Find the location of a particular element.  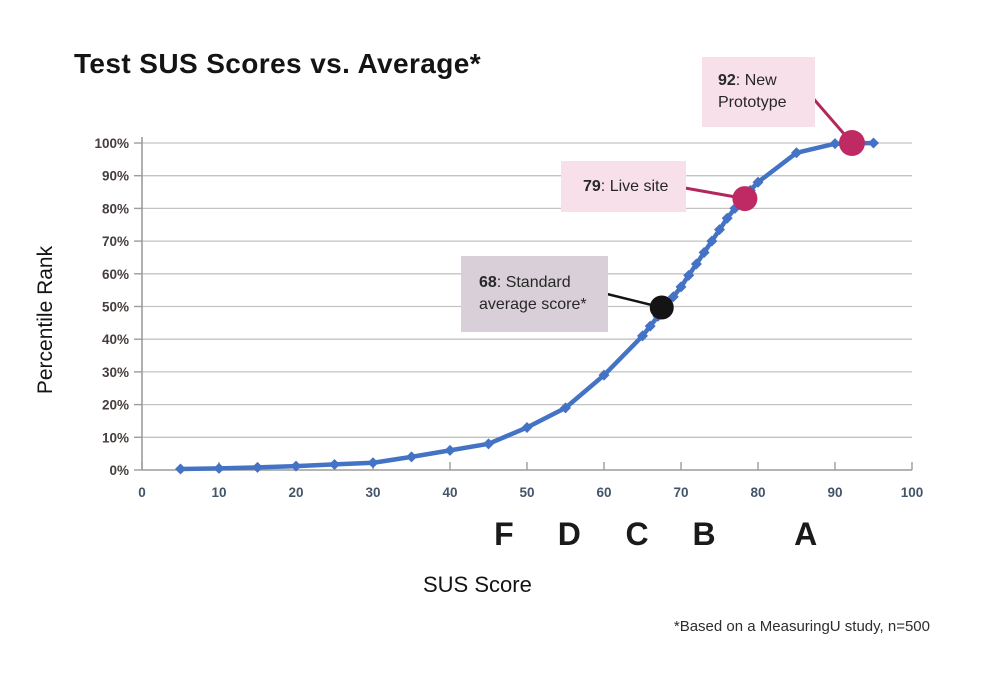

x-tick-label: 0 is located at coordinates (142, 492).